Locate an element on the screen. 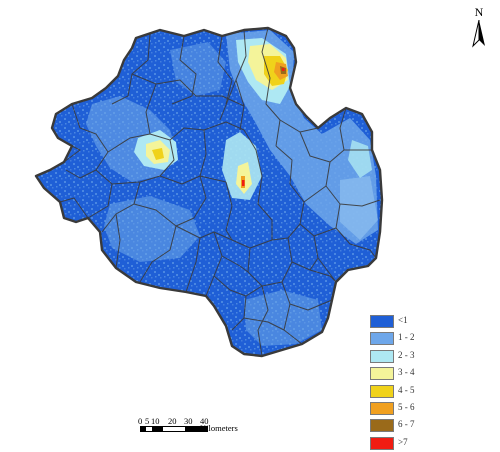 The height and width of the screenshot is (452, 500). legend-label: >7 is located at coordinates (403, 441).